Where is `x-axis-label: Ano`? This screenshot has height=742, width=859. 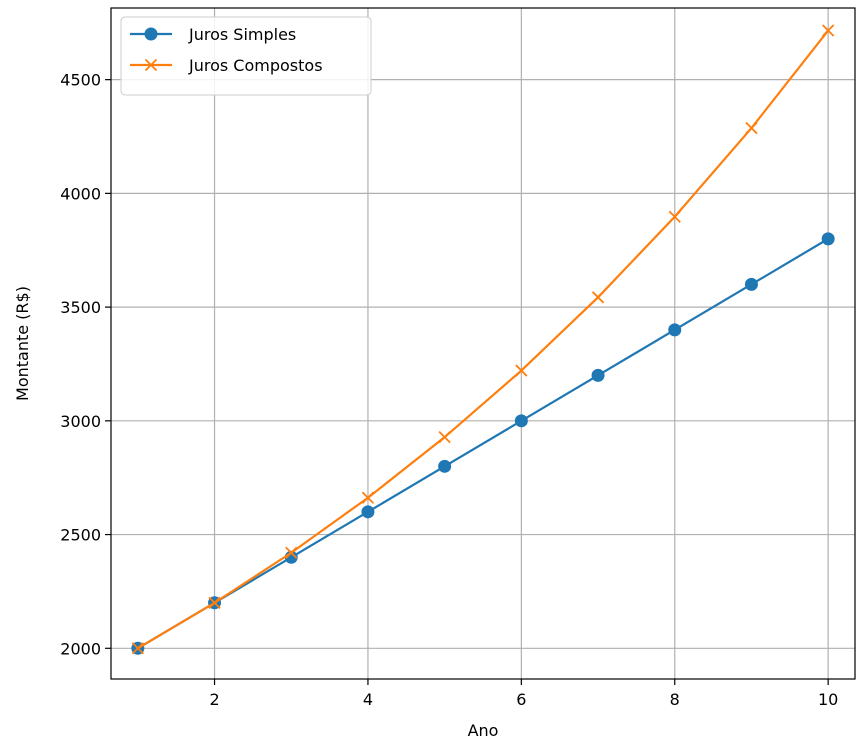 x-axis-label: Ano is located at coordinates (483, 730).